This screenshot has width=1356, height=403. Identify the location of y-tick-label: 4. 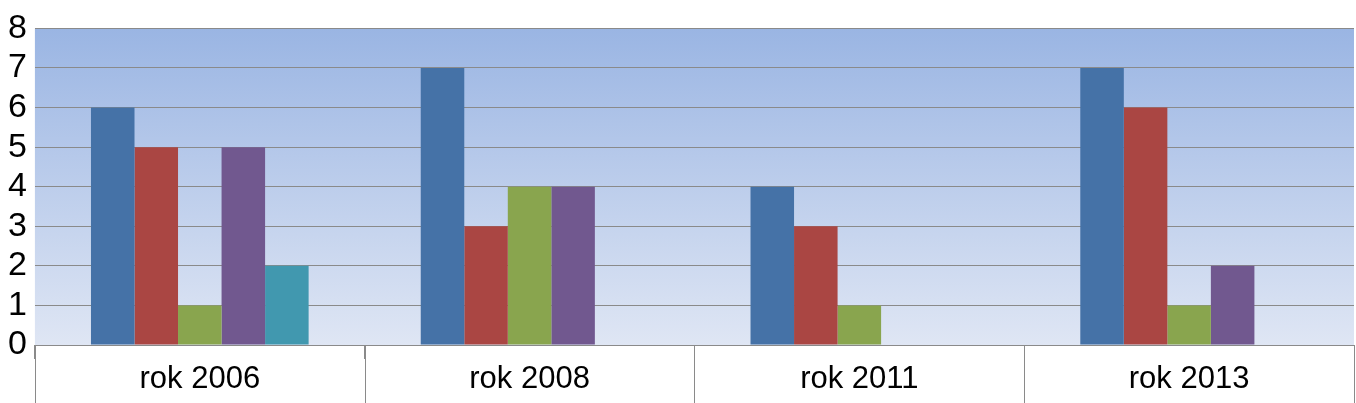
(17, 184).